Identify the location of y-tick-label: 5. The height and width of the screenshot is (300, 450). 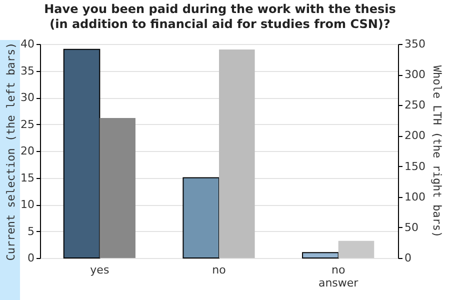
(31, 231).